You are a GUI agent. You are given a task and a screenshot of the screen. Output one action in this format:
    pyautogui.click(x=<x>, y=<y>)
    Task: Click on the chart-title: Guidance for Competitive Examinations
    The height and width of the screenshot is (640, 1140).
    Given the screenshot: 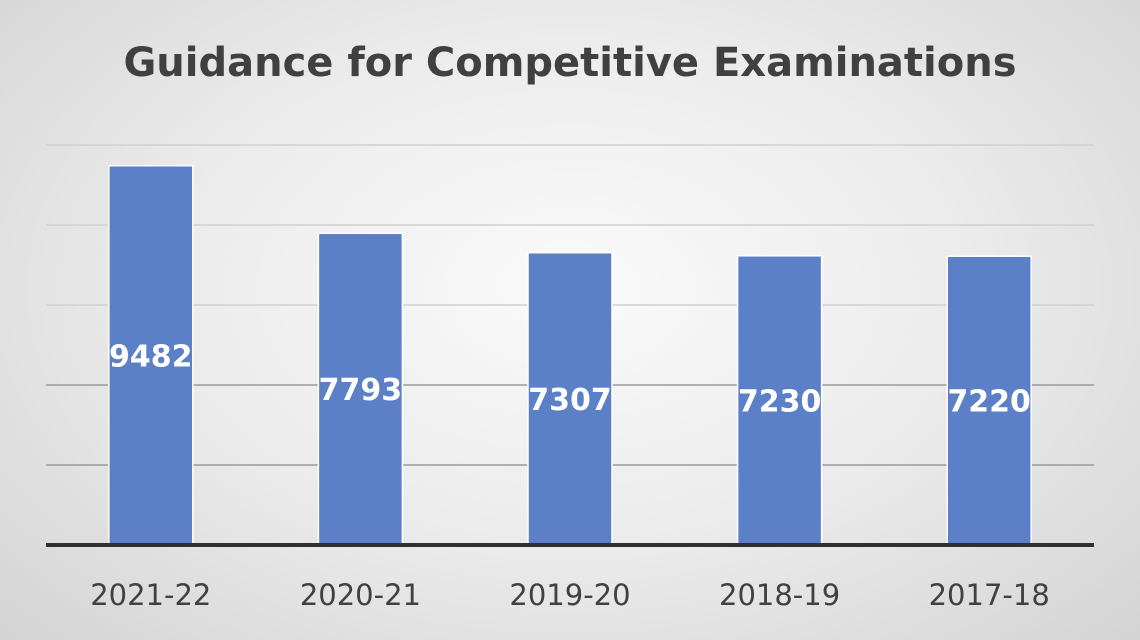 What is the action you would take?
    pyautogui.click(x=569, y=63)
    